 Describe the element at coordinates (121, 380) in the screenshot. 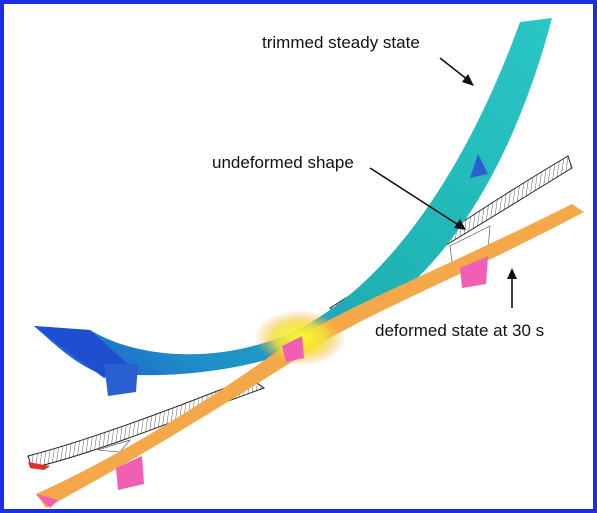

I see `tail-fin-blue-left` at that location.